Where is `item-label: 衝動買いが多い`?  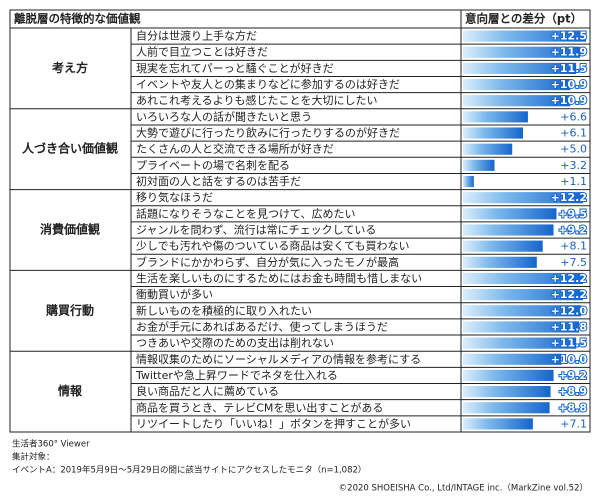
item-label: 衝動買いが多い is located at coordinates (174, 294).